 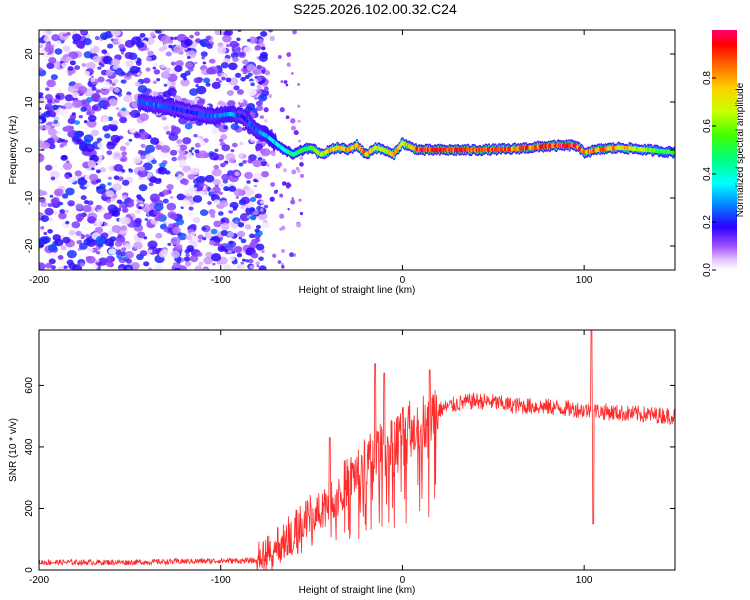 What do you see at coordinates (221, 280) in the screenshot?
I see `x-tick-label: -100` at bounding box center [221, 280].